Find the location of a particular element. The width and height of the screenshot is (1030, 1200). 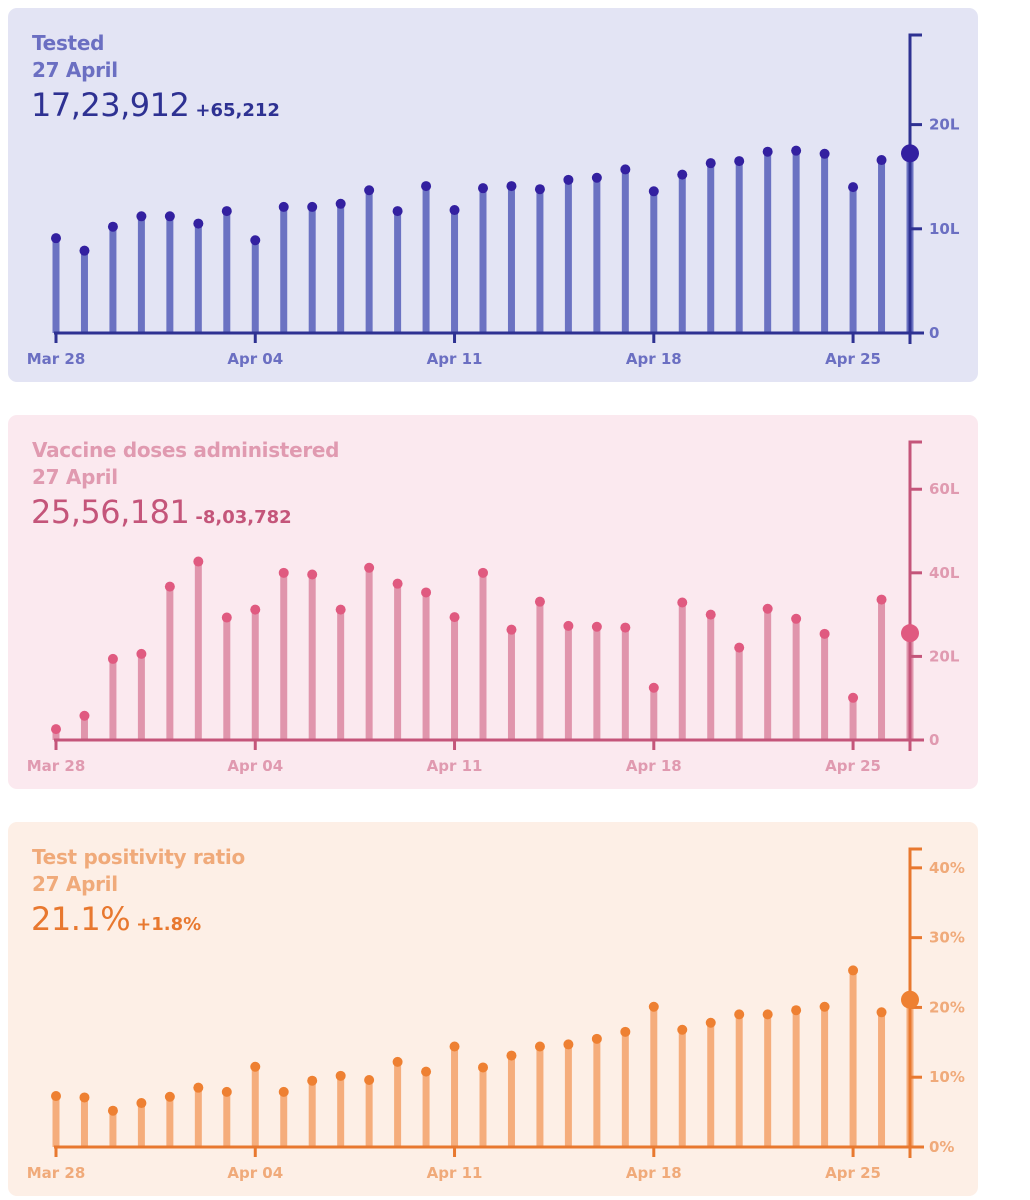

current-value: 25,56,181 is located at coordinates (110, 512).